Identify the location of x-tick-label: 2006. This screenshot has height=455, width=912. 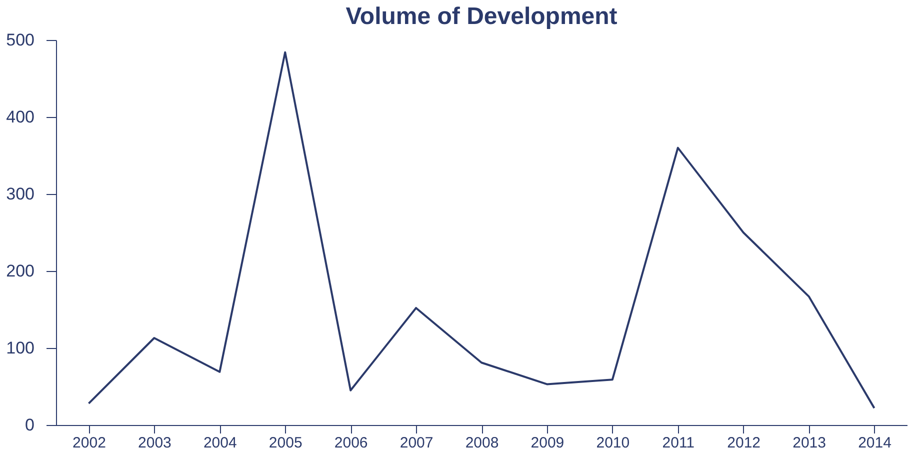
(351, 443).